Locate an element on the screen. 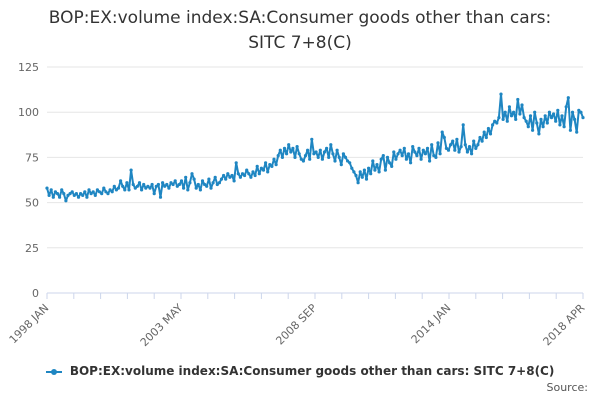  y-tick-label: 50 is located at coordinates (32, 203).